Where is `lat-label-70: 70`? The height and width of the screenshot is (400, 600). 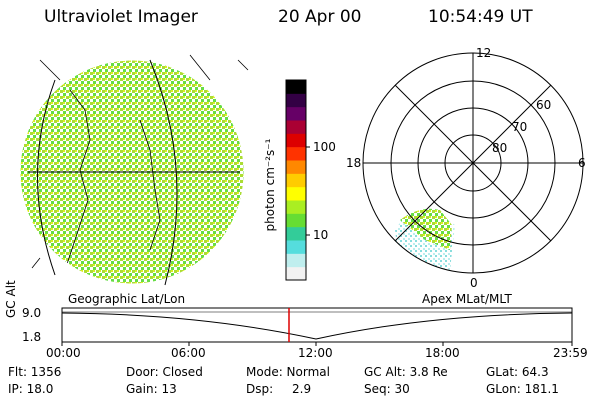 lat-label-70: 70 is located at coordinates (520, 127).